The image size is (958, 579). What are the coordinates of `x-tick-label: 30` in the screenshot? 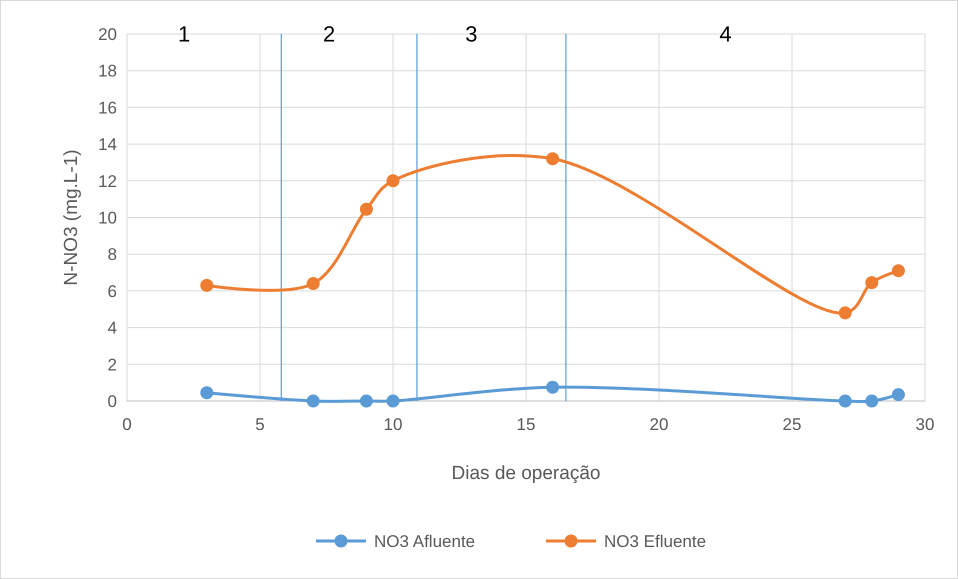 It's located at (925, 424).